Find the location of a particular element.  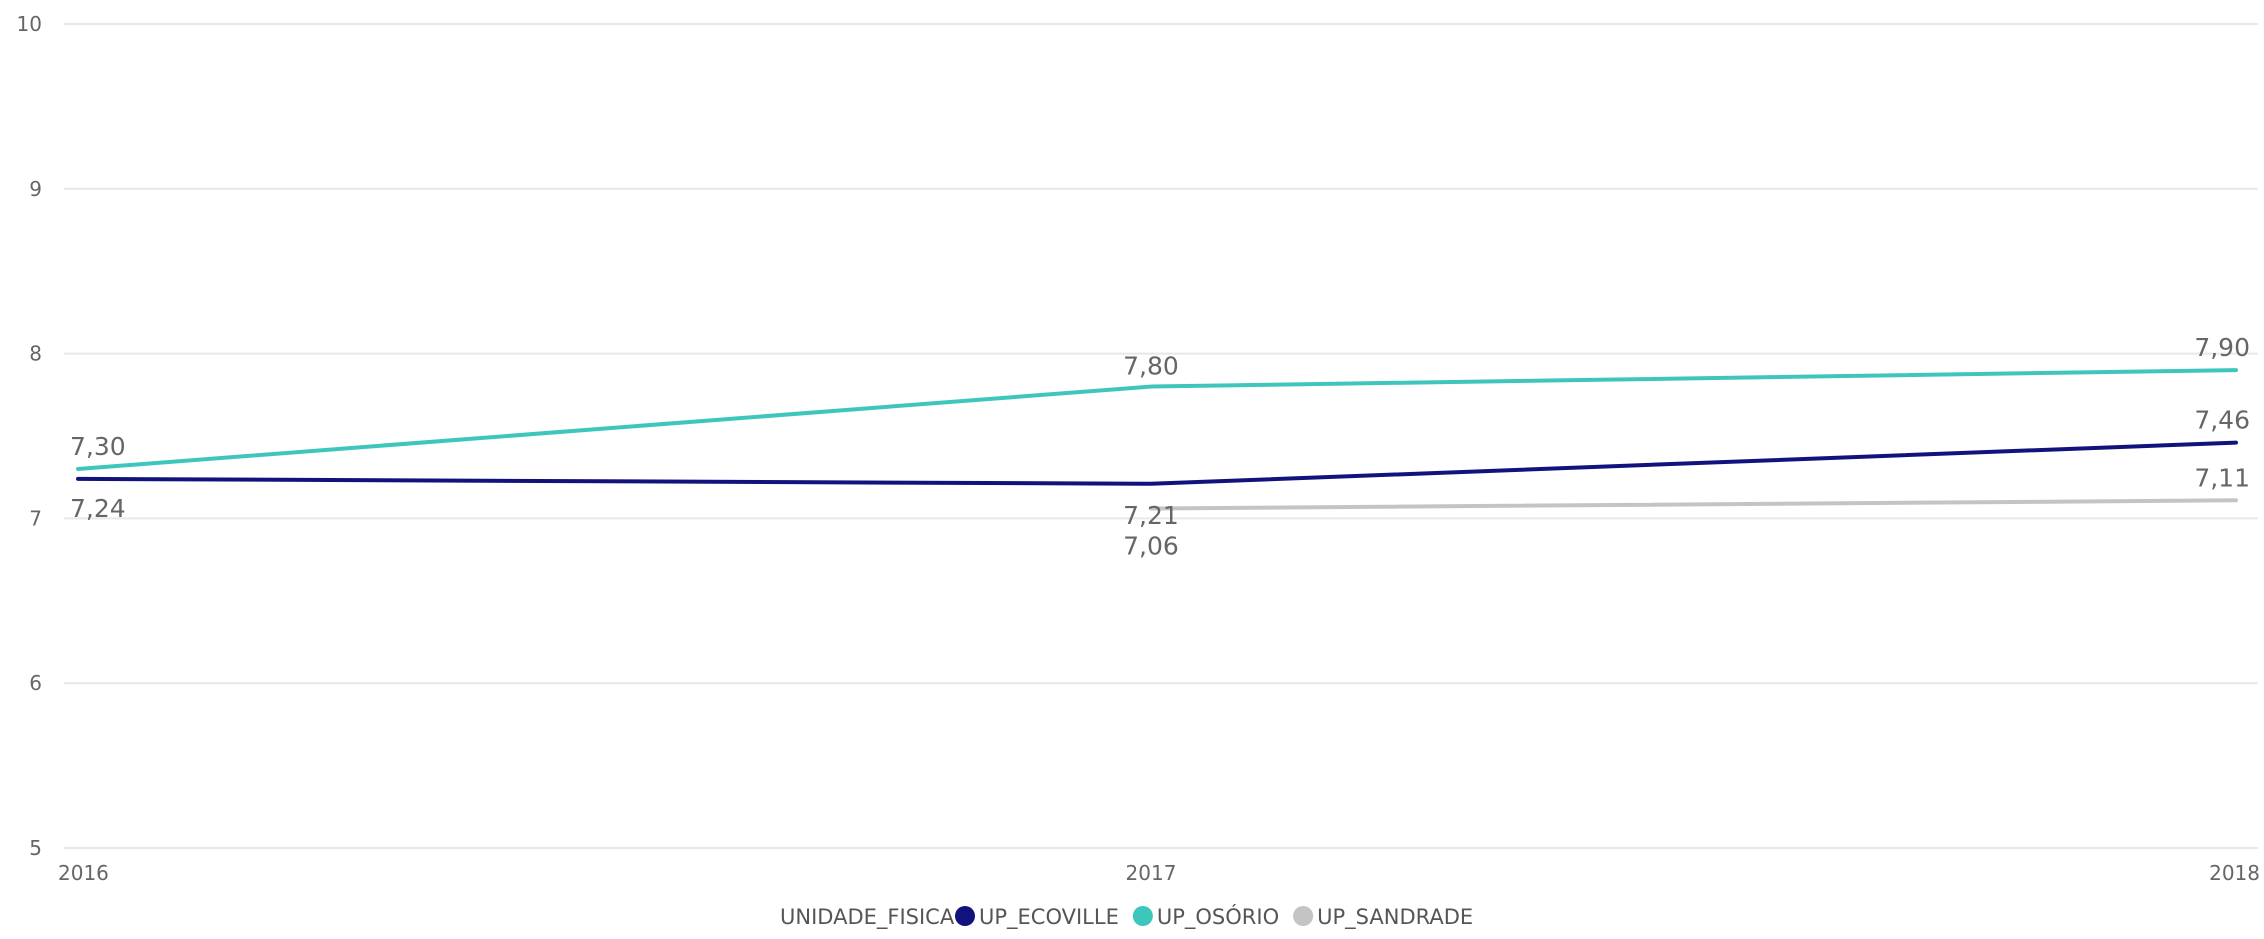

y-tick-label: 8 is located at coordinates (35, 354).